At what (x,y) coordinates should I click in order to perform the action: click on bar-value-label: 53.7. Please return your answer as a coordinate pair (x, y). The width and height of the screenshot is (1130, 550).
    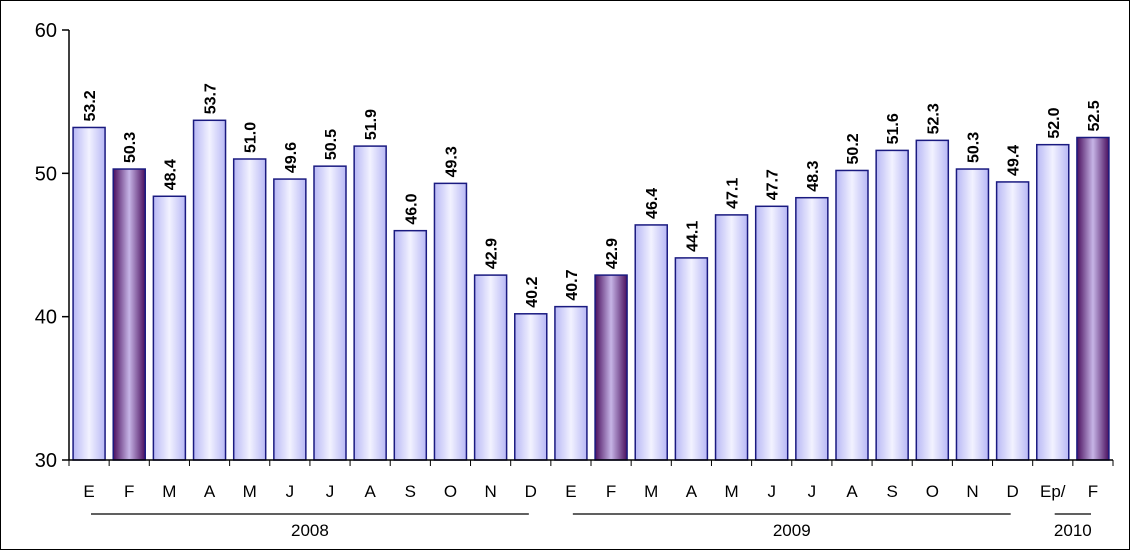
    Looking at the image, I should click on (211, 98).